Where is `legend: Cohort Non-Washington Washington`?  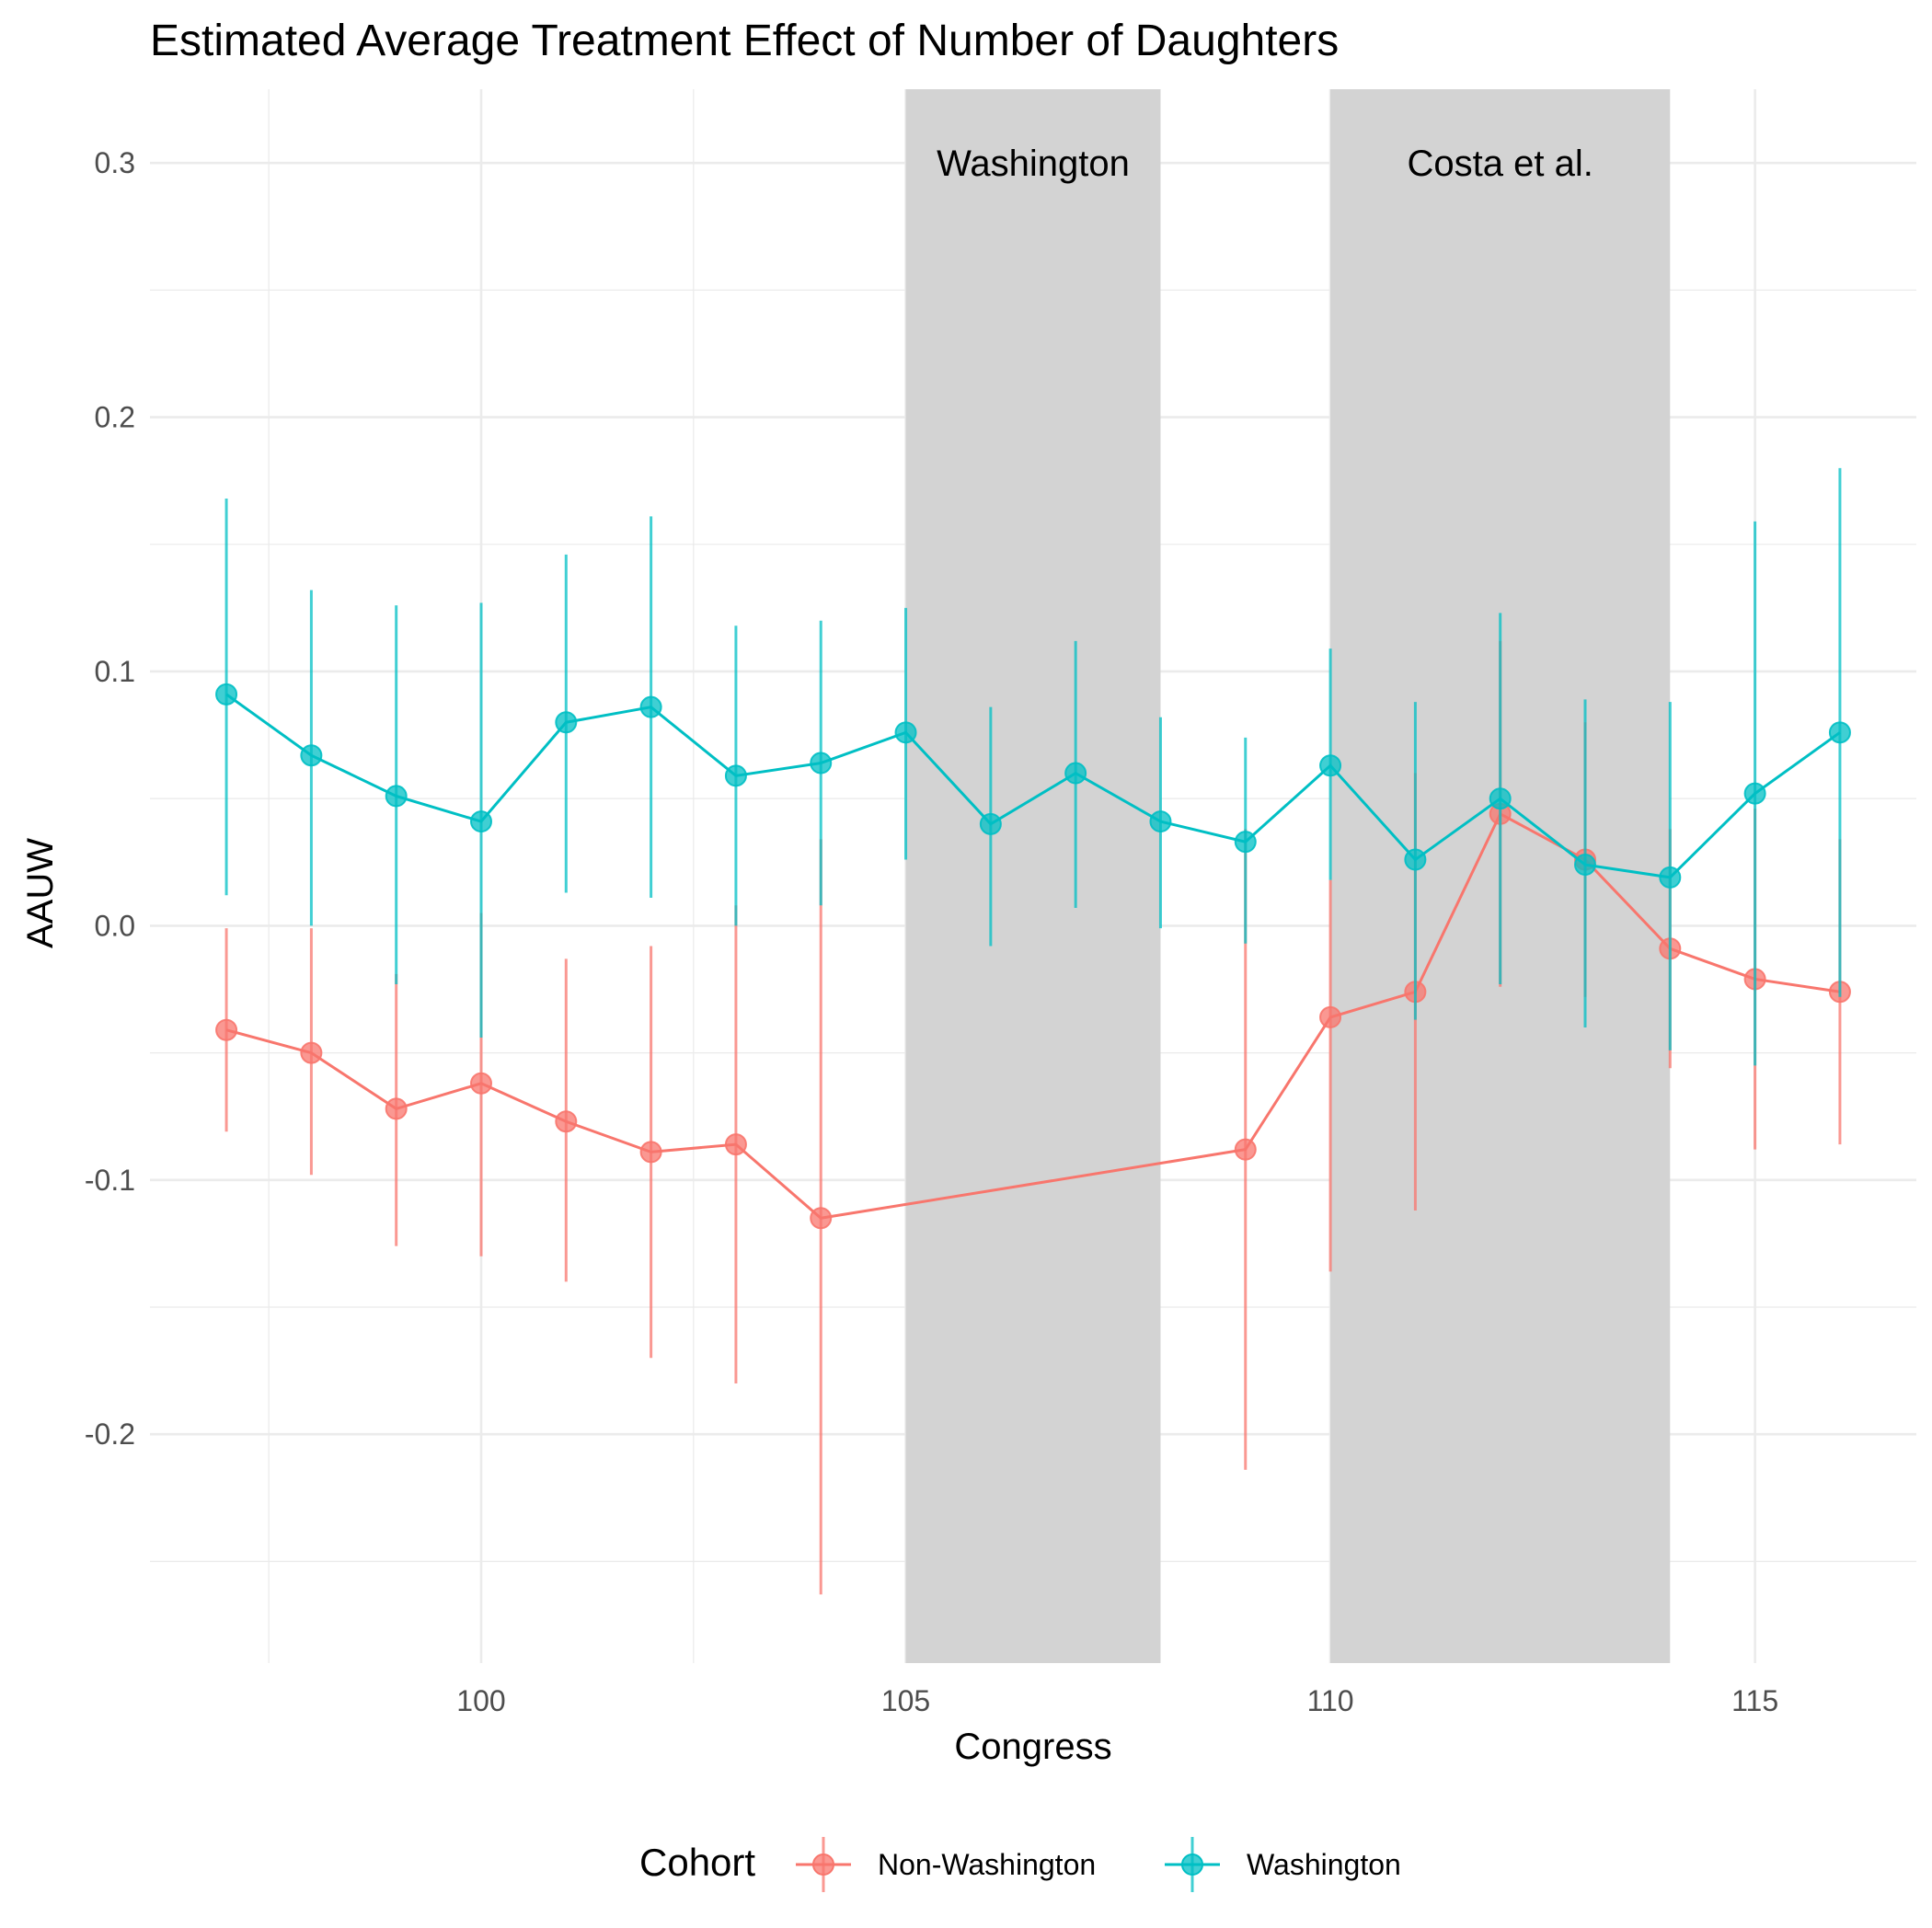
legend: Cohort Non-Washington Washington is located at coordinates (1020, 1864).